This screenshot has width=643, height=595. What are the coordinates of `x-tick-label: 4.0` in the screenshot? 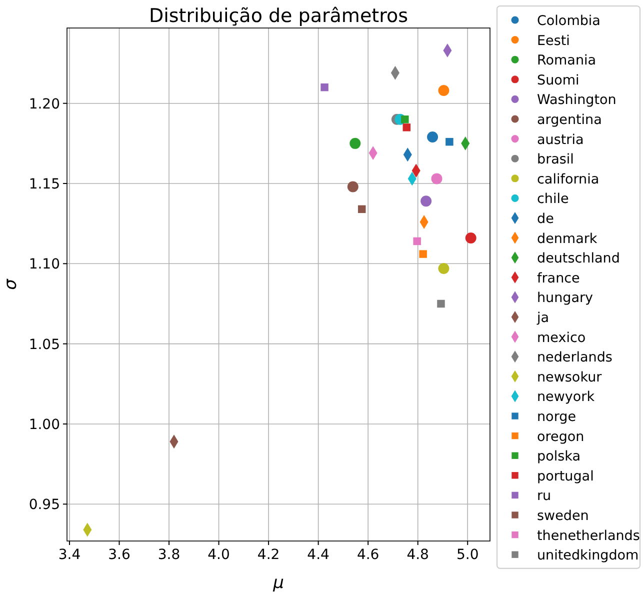 It's located at (219, 555).